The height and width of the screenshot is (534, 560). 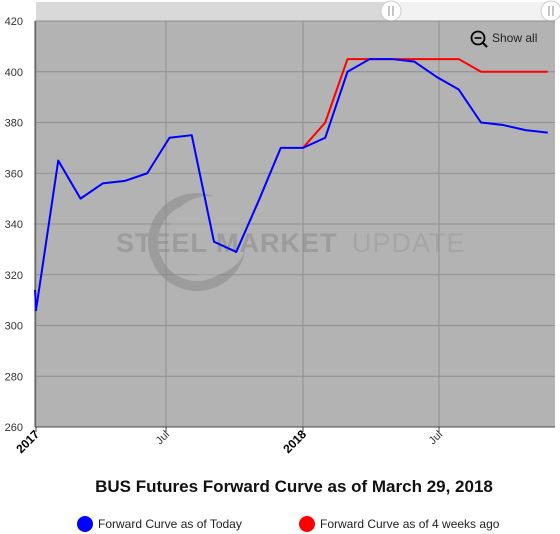 I want to click on watermark-logo: STEEL MARKET UPDATE, so click(x=291, y=242).